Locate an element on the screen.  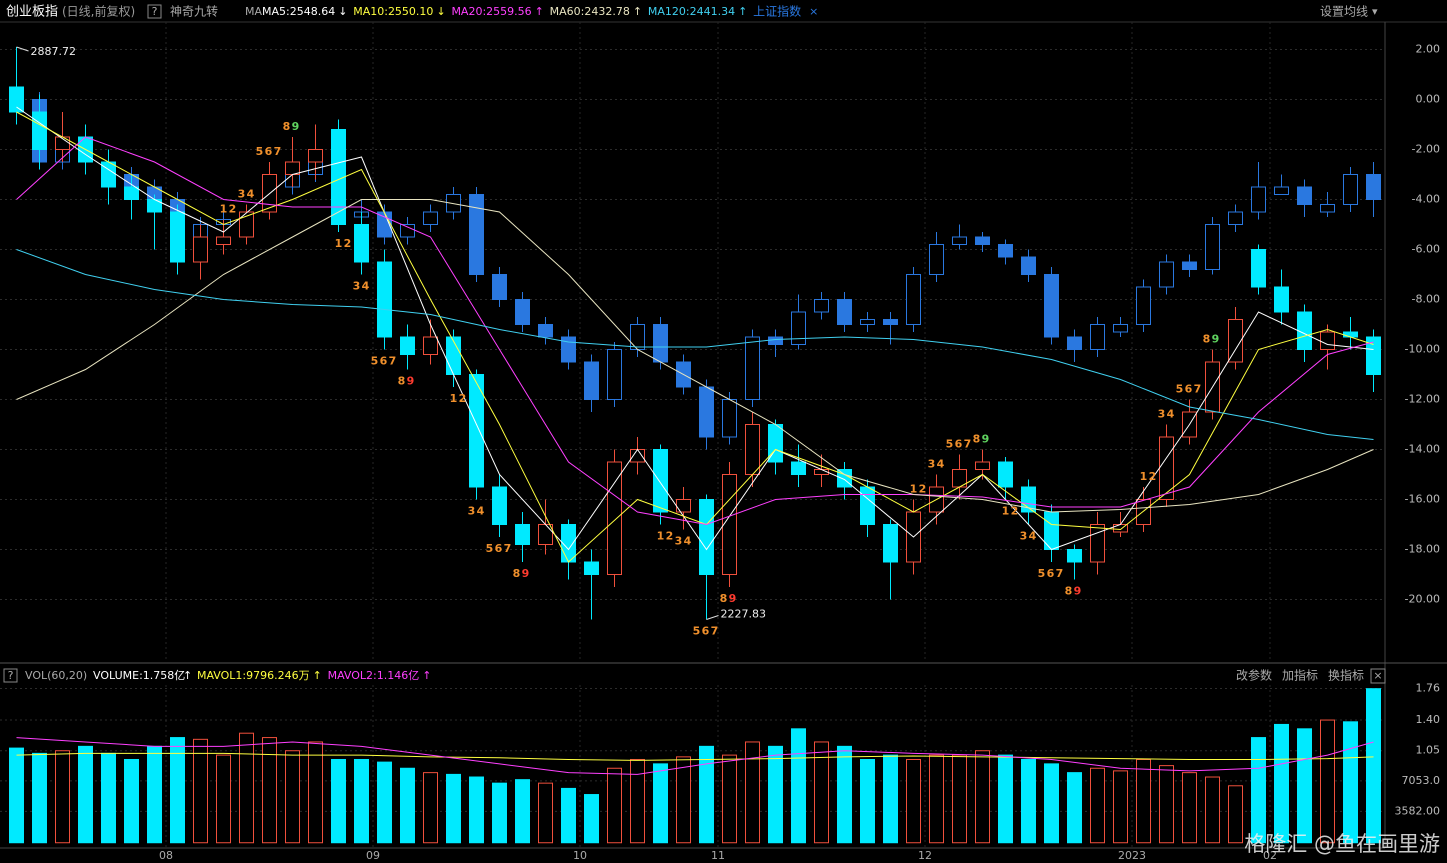
close-volume: × is located at coordinates (1377, 675).